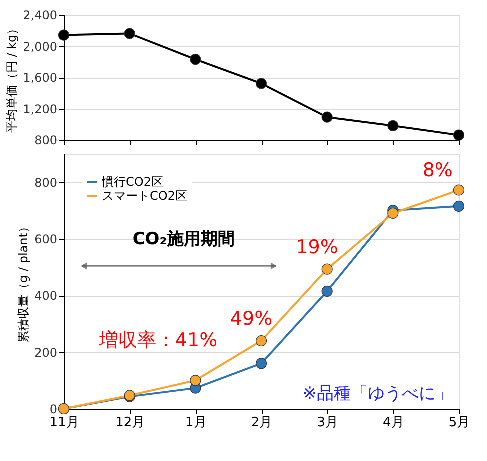  Describe the element at coordinates (437, 170) in the screenshot. I see `annotation: 8%` at that location.